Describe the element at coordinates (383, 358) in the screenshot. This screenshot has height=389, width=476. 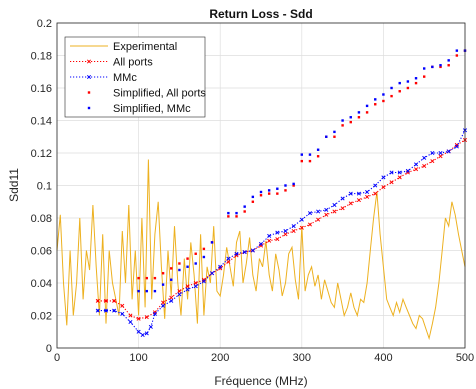
I see `x-tick-label: 400` at that location.